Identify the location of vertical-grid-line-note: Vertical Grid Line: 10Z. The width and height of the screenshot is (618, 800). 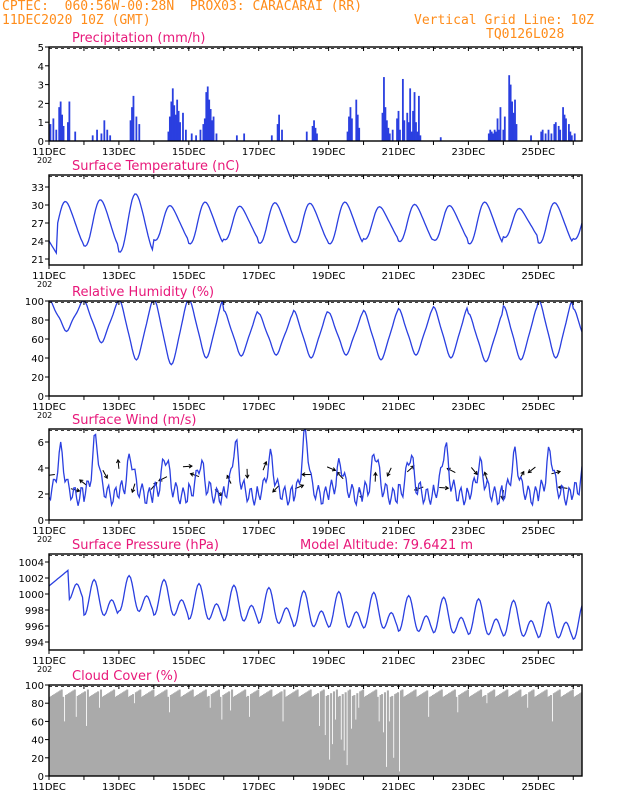
(504, 20).